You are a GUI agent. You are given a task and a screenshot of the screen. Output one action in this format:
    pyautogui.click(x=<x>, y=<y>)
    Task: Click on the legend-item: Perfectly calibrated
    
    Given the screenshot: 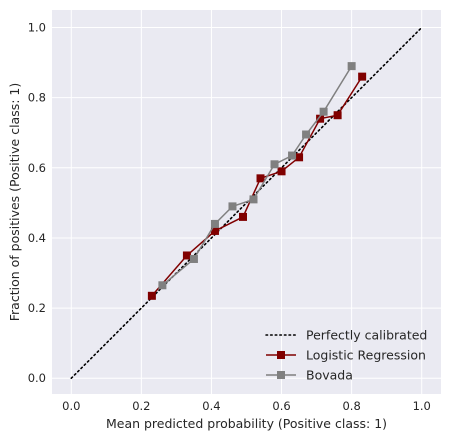 What is the action you would take?
    pyautogui.click(x=346, y=335)
    